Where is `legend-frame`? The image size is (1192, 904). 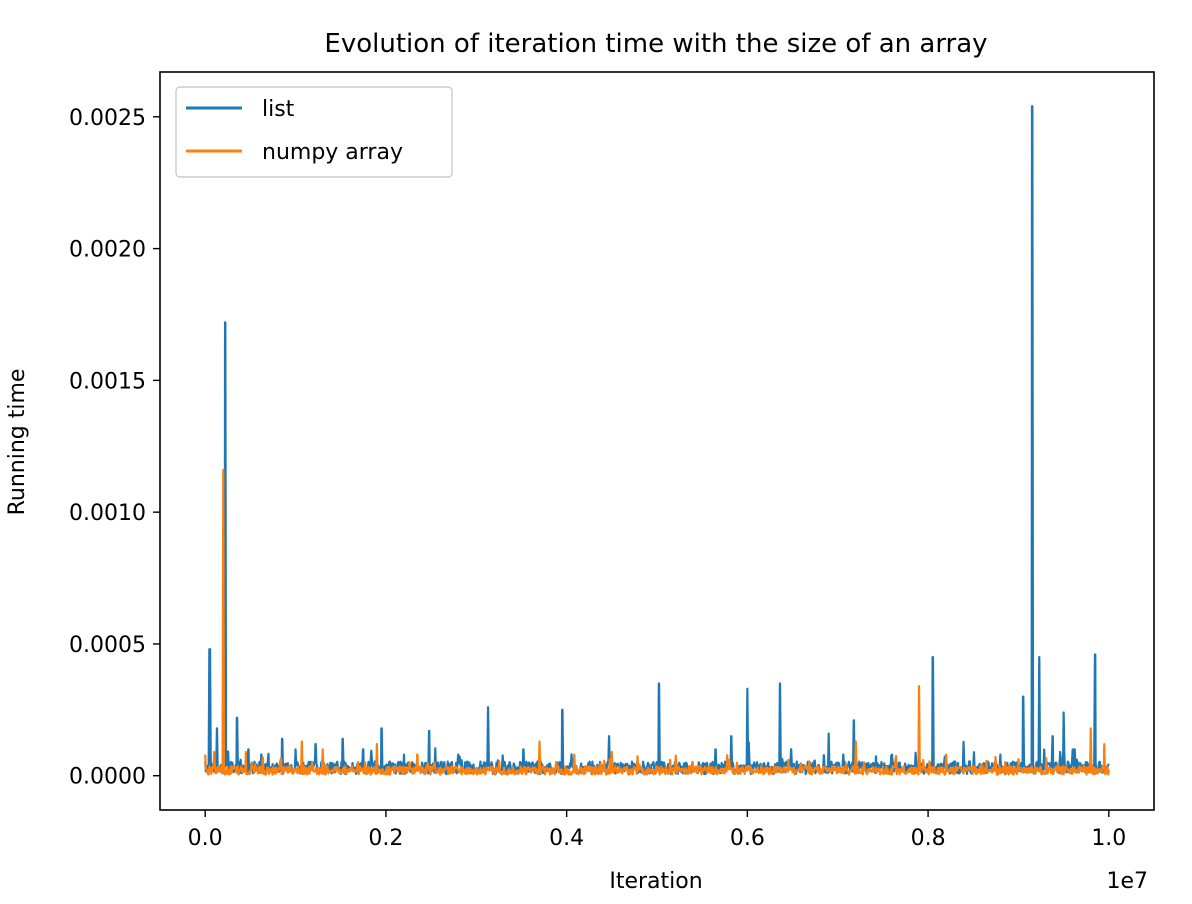 legend-frame is located at coordinates (314, 132).